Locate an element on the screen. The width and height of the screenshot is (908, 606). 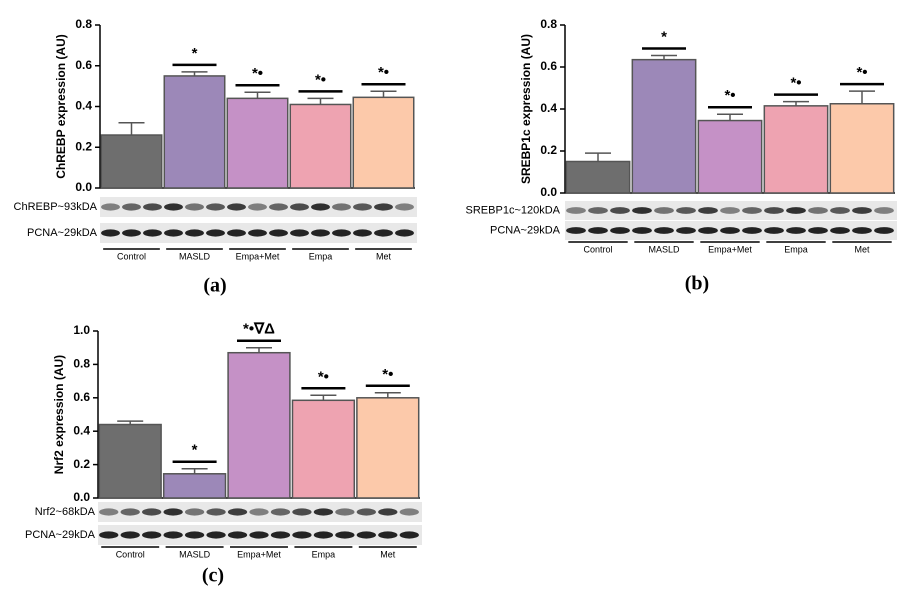
significance-mark: *•∇Δ is located at coordinates (259, 329).